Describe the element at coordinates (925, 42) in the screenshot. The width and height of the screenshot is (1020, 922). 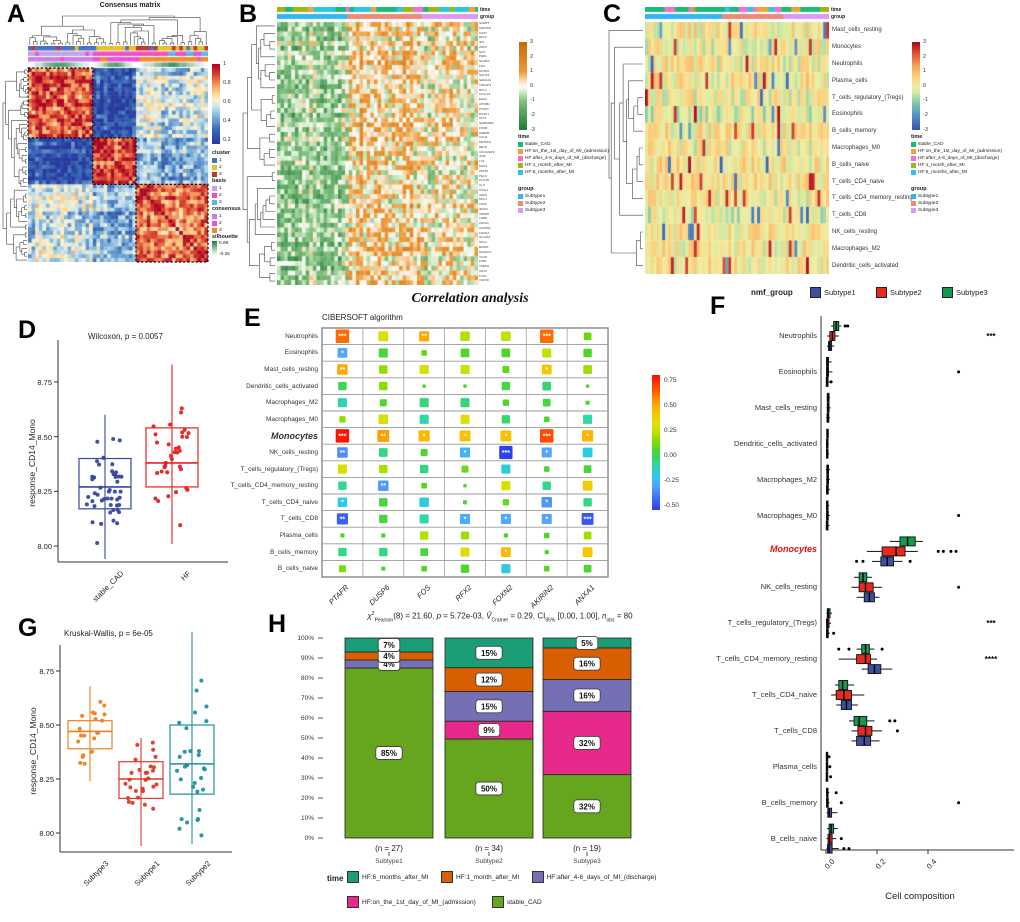
I see `panel-c-colorbar-tick: 3` at that location.